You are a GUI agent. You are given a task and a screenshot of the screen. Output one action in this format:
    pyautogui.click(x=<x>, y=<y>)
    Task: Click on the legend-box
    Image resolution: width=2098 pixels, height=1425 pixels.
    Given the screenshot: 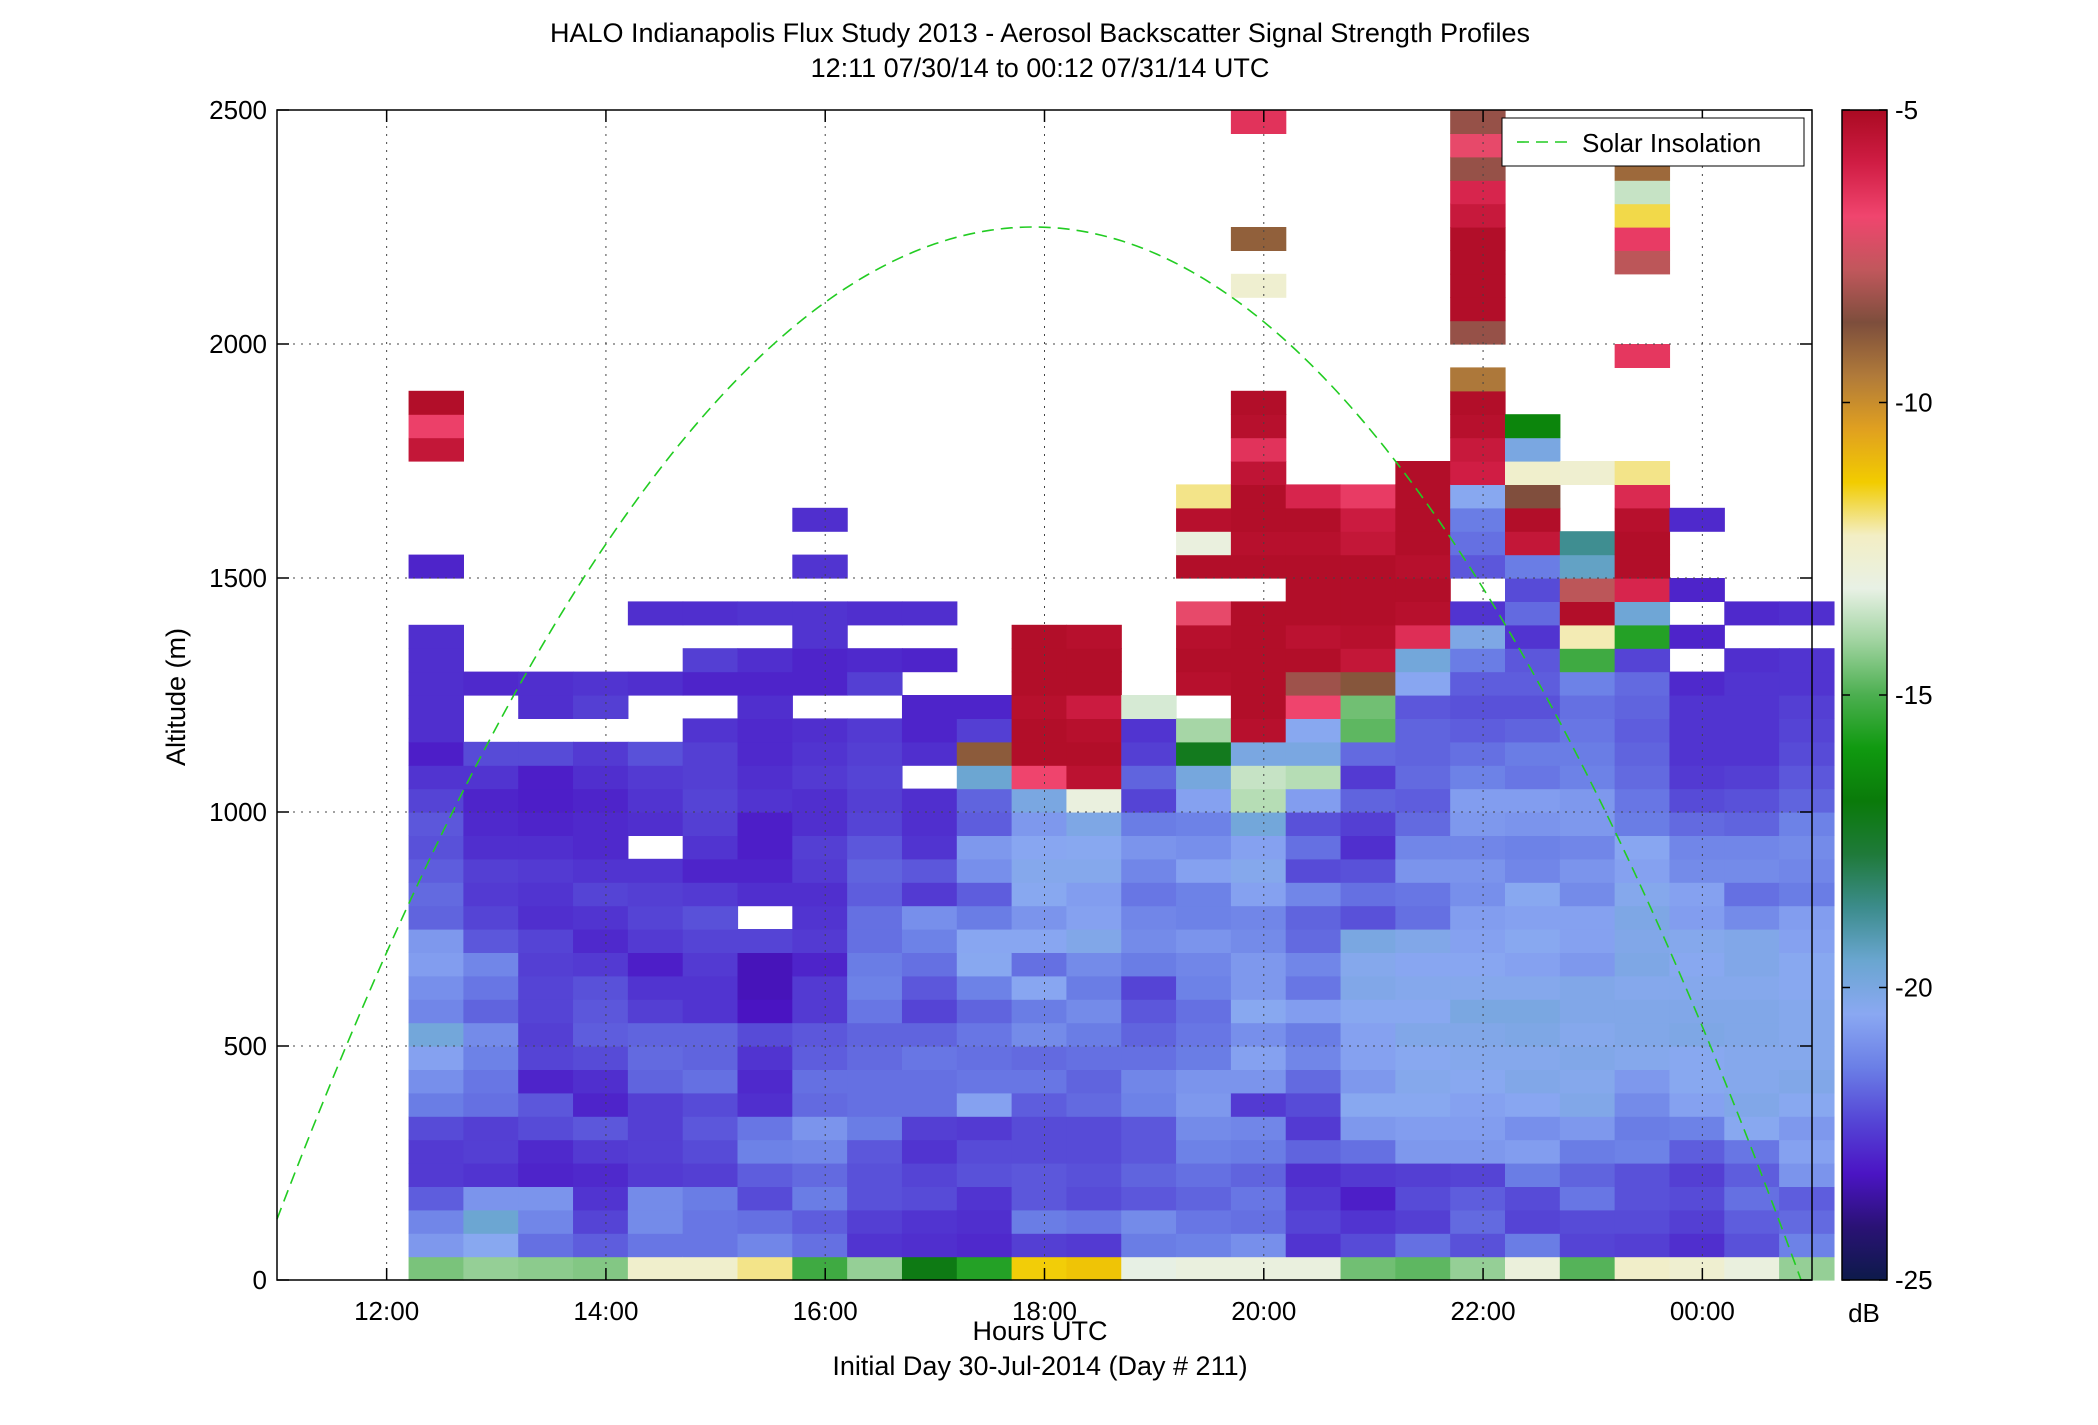 What is the action you would take?
    pyautogui.click(x=1653, y=142)
    